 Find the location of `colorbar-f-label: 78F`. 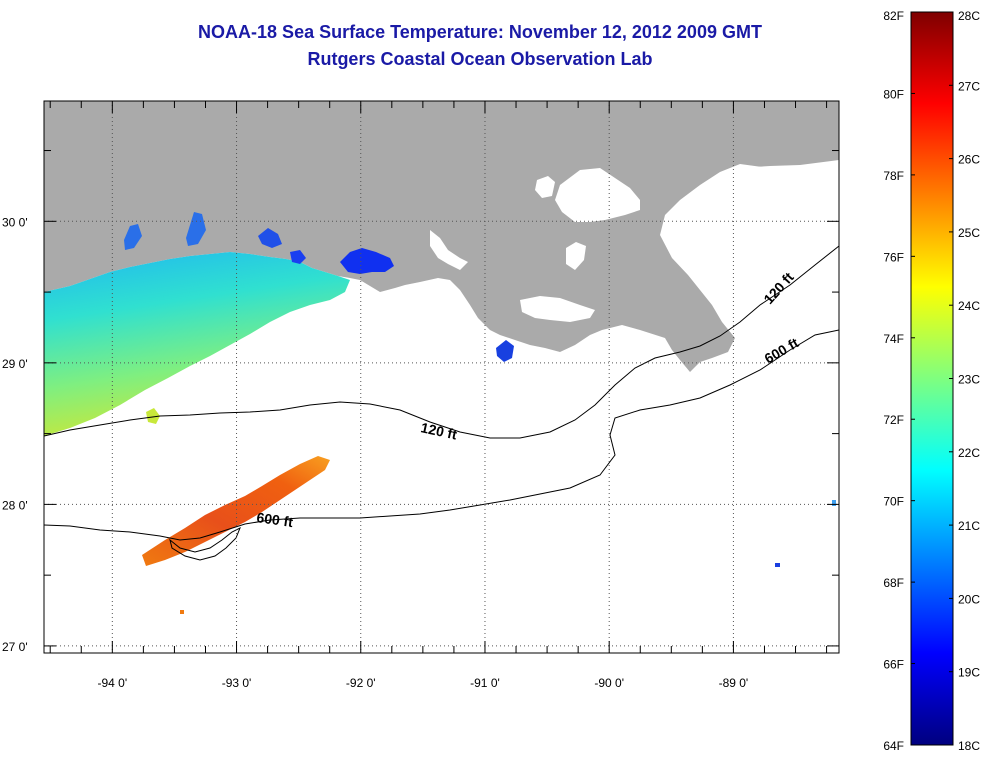

colorbar-f-label: 78F is located at coordinates (893, 176).